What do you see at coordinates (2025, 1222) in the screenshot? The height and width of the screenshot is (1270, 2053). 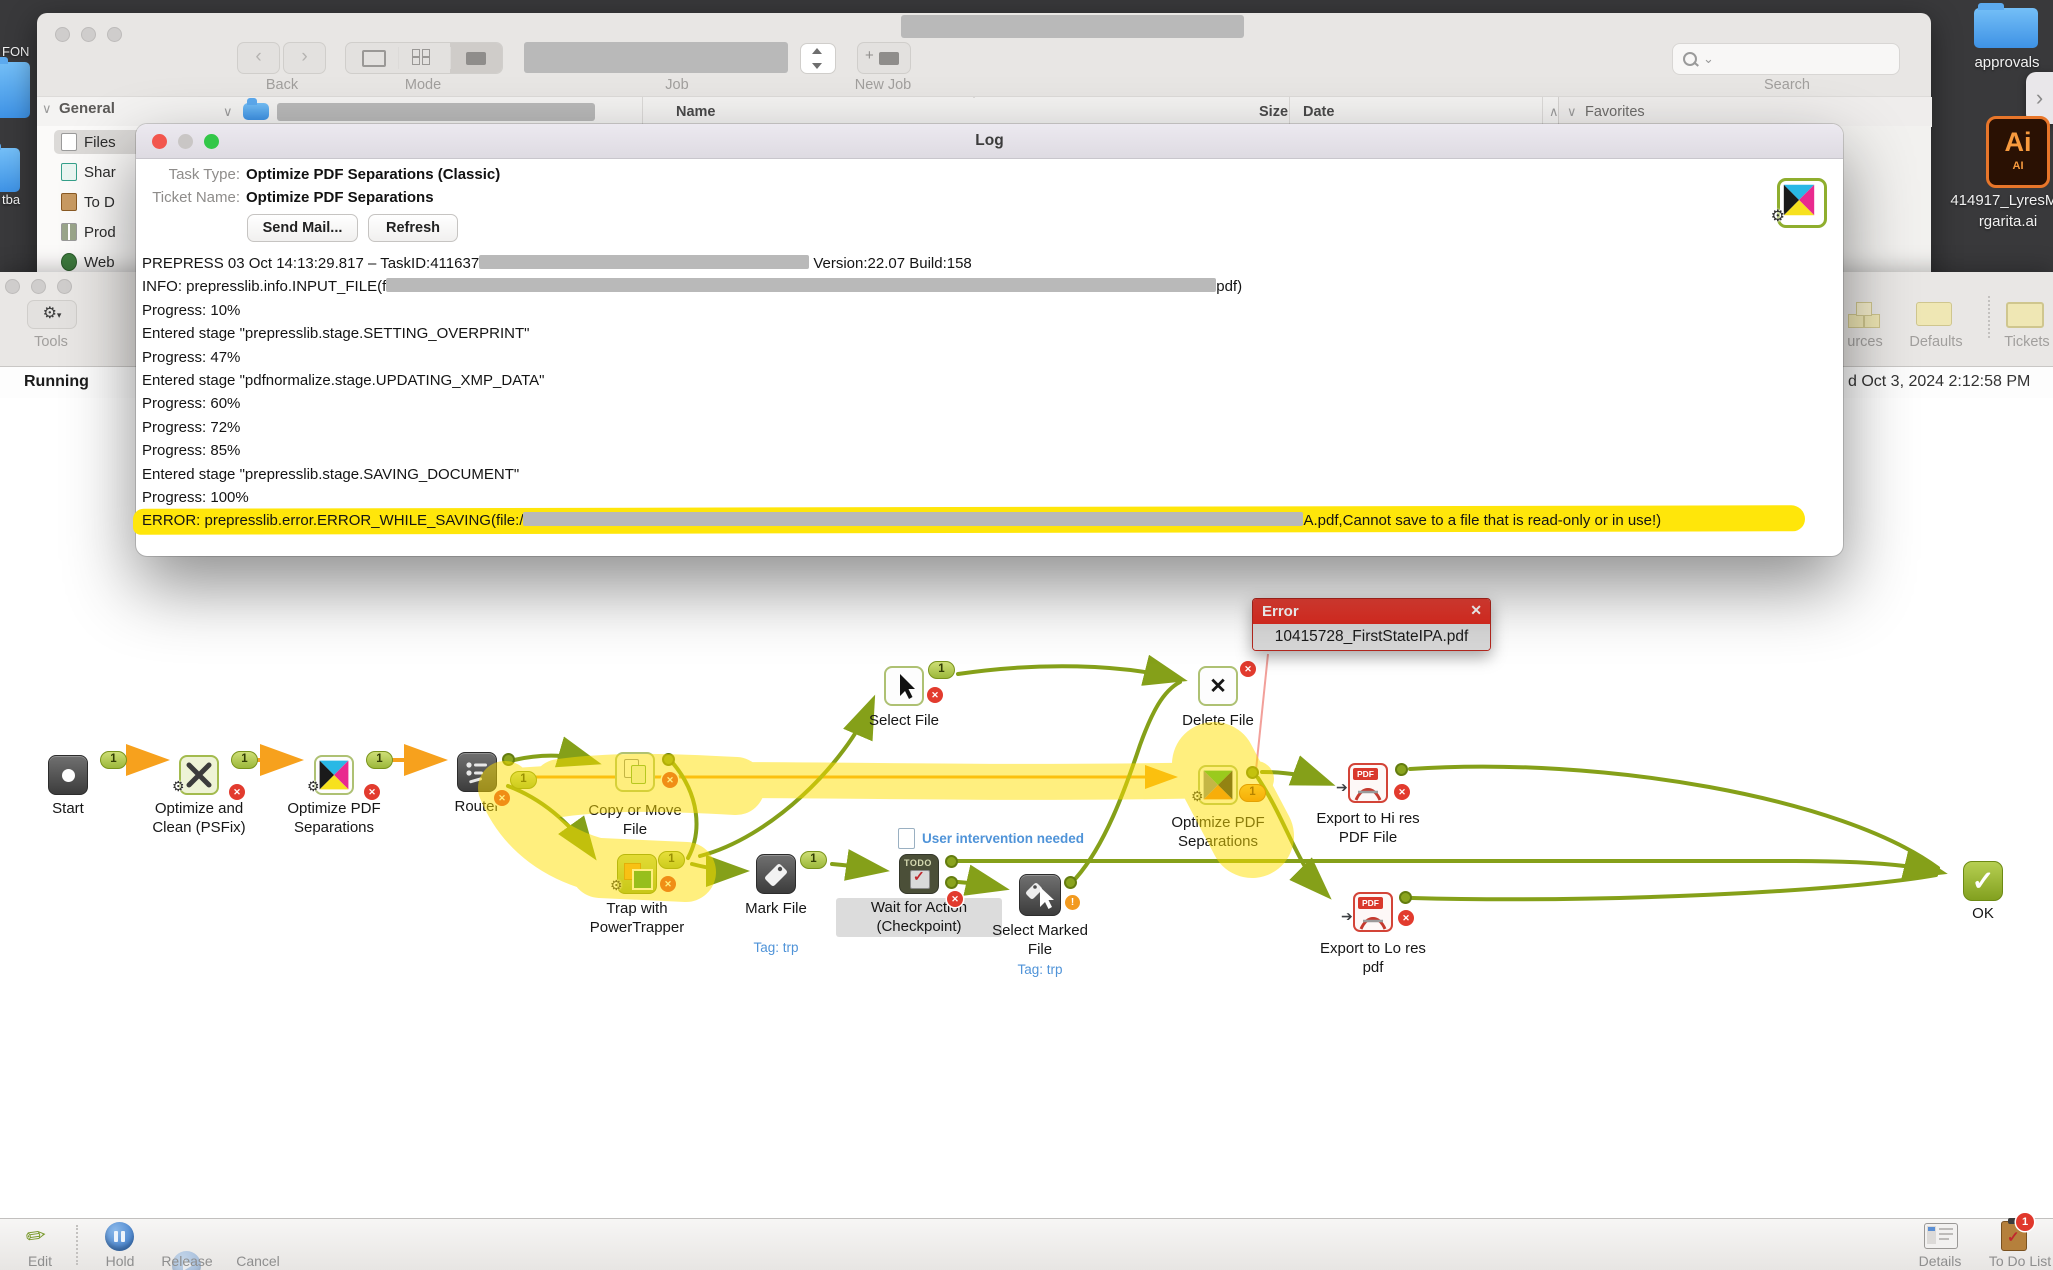 I see `todo-count-badge: 1` at bounding box center [2025, 1222].